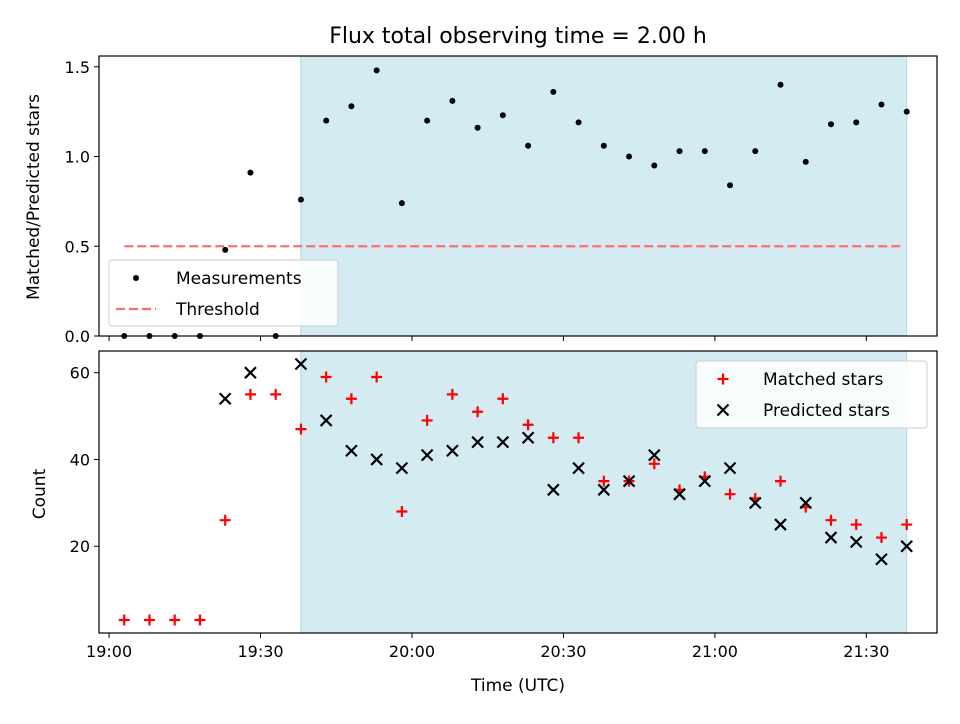 The image size is (960, 724). What do you see at coordinates (136, 278) in the screenshot?
I see `legend-measurements-marker` at bounding box center [136, 278].